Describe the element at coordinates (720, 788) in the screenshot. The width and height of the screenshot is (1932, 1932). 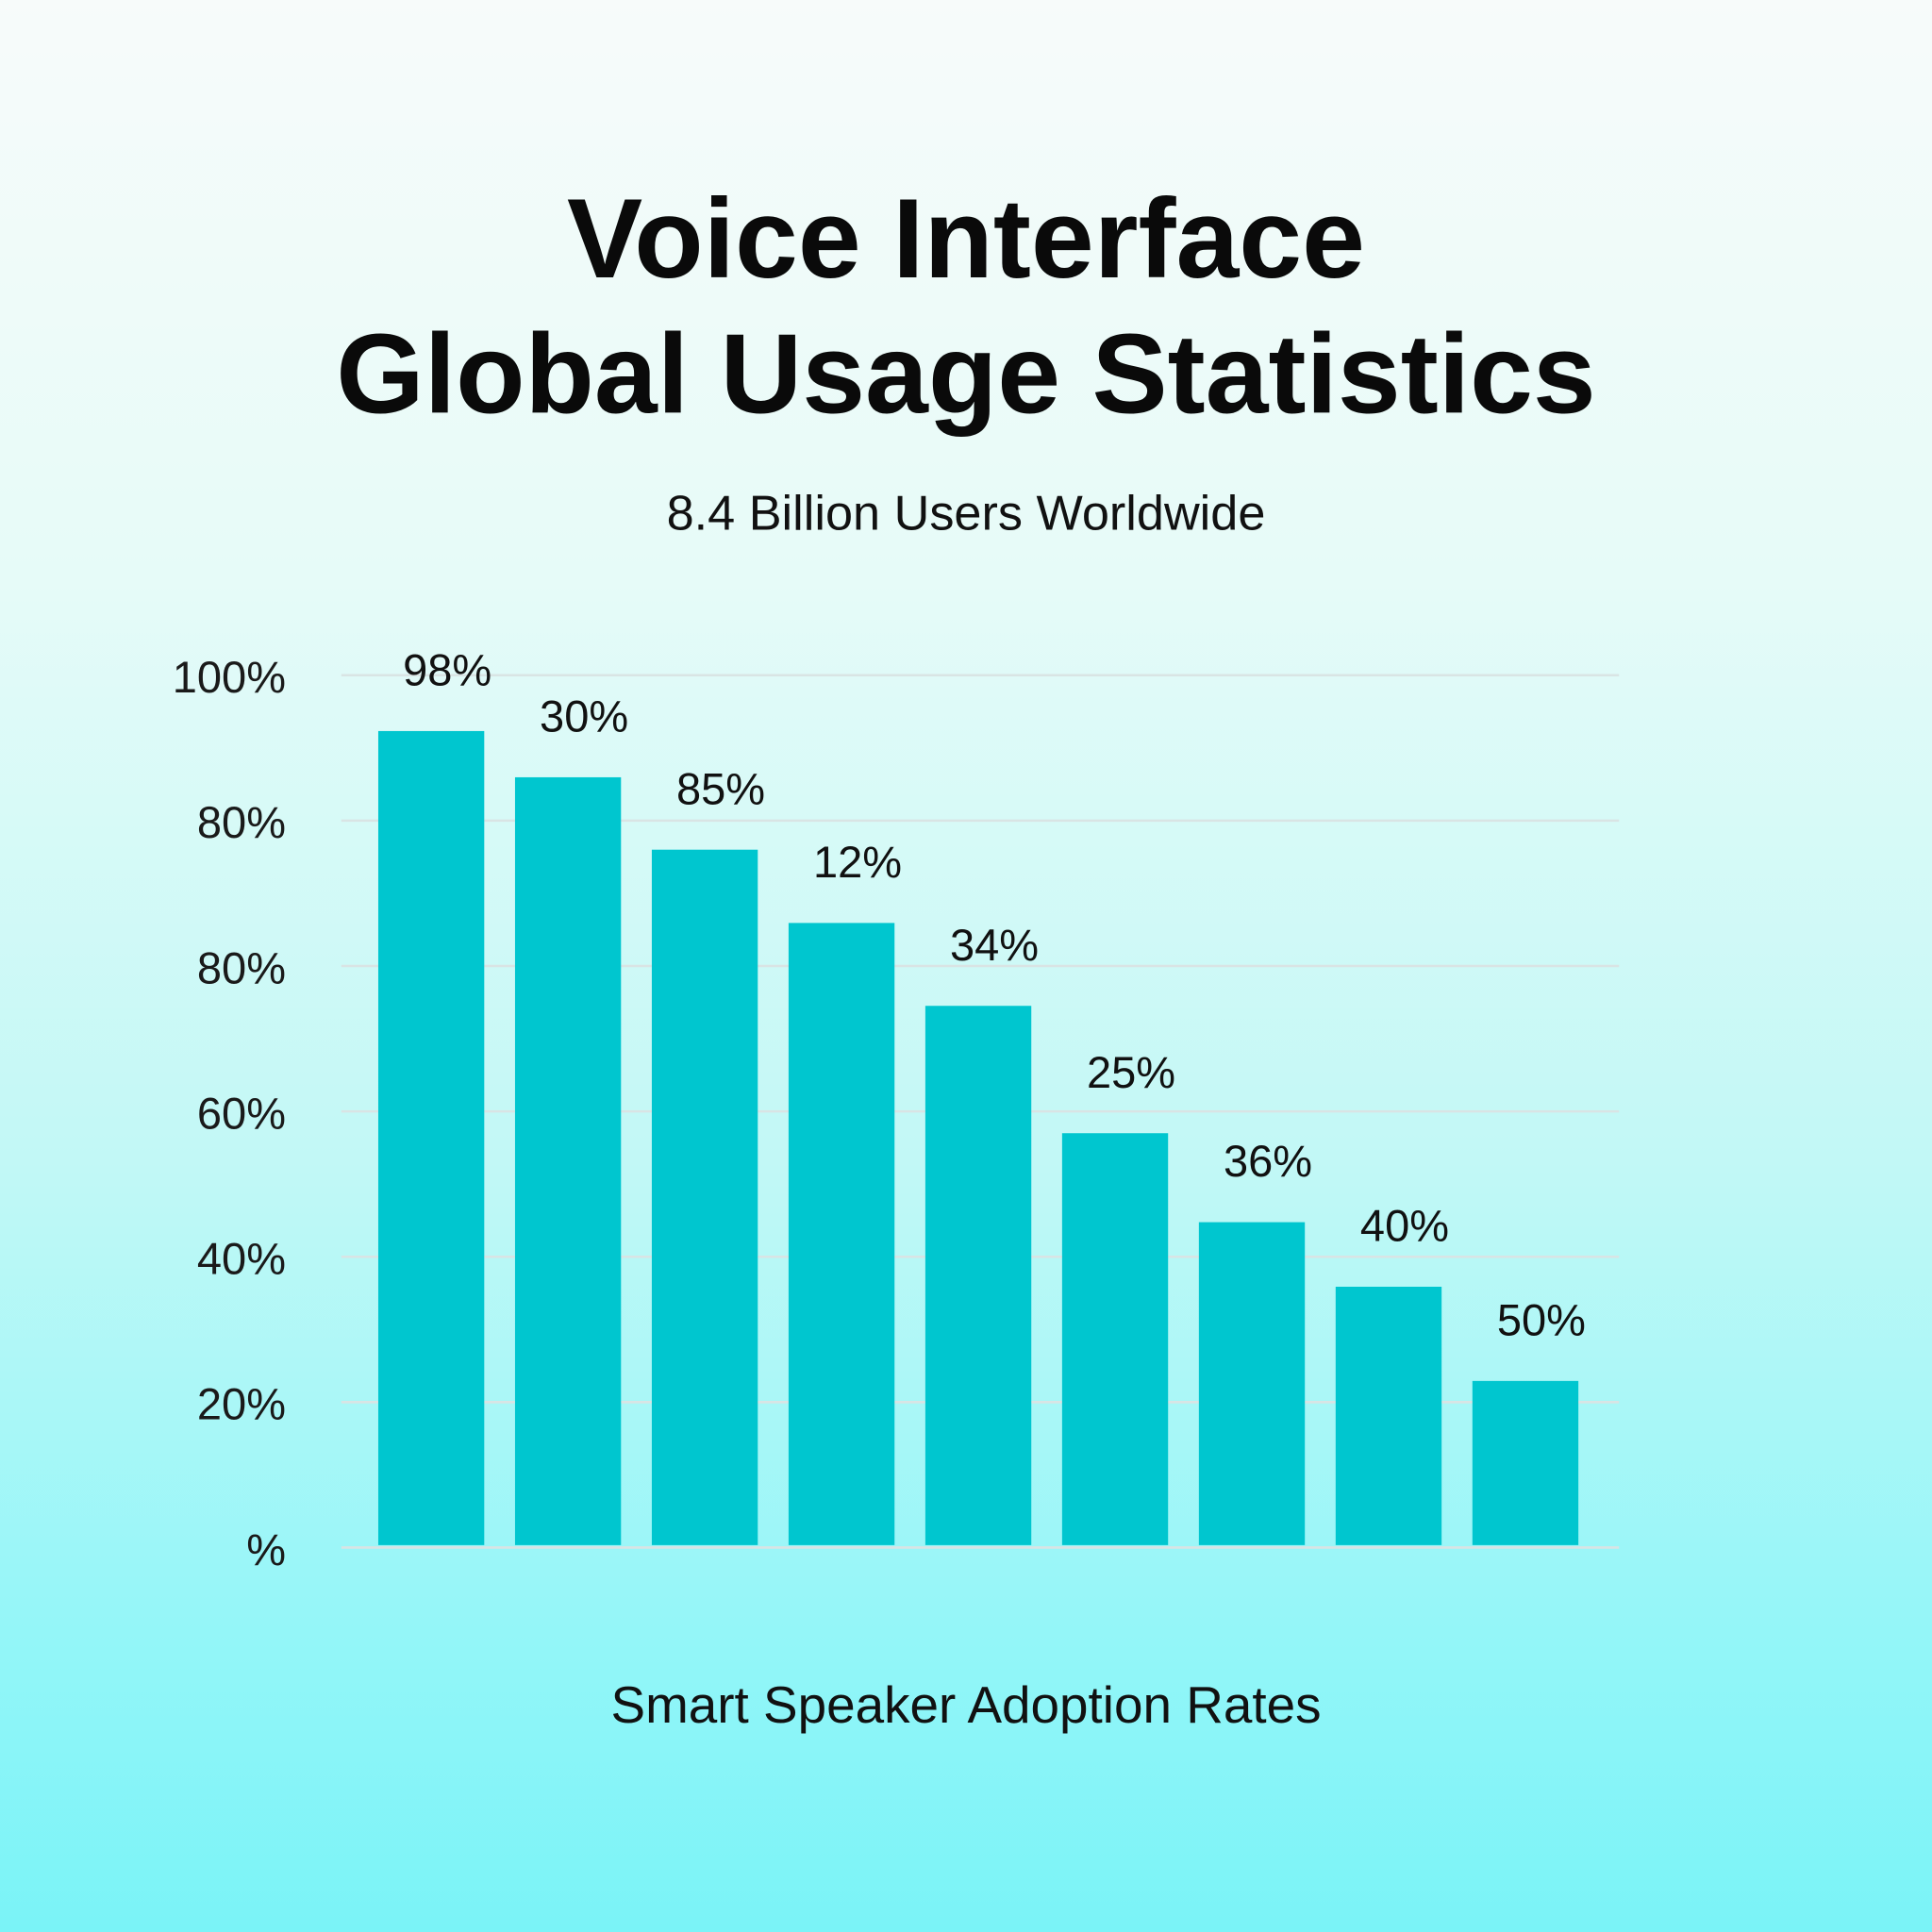
I see `data-label: 85%` at that location.